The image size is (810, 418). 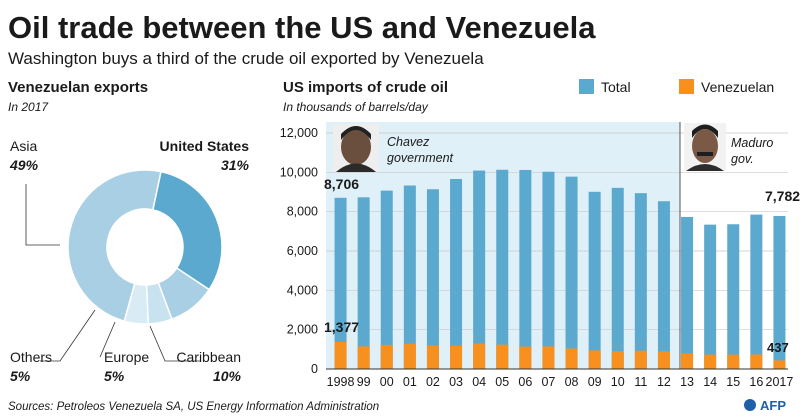 I want to click on x-tick-label: 99, so click(x=364, y=382).